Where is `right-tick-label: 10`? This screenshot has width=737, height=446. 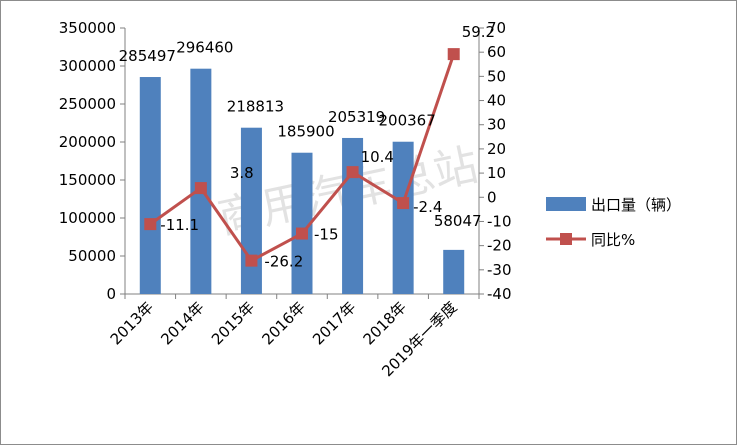 right-tick-label: 10 is located at coordinates (496, 173).